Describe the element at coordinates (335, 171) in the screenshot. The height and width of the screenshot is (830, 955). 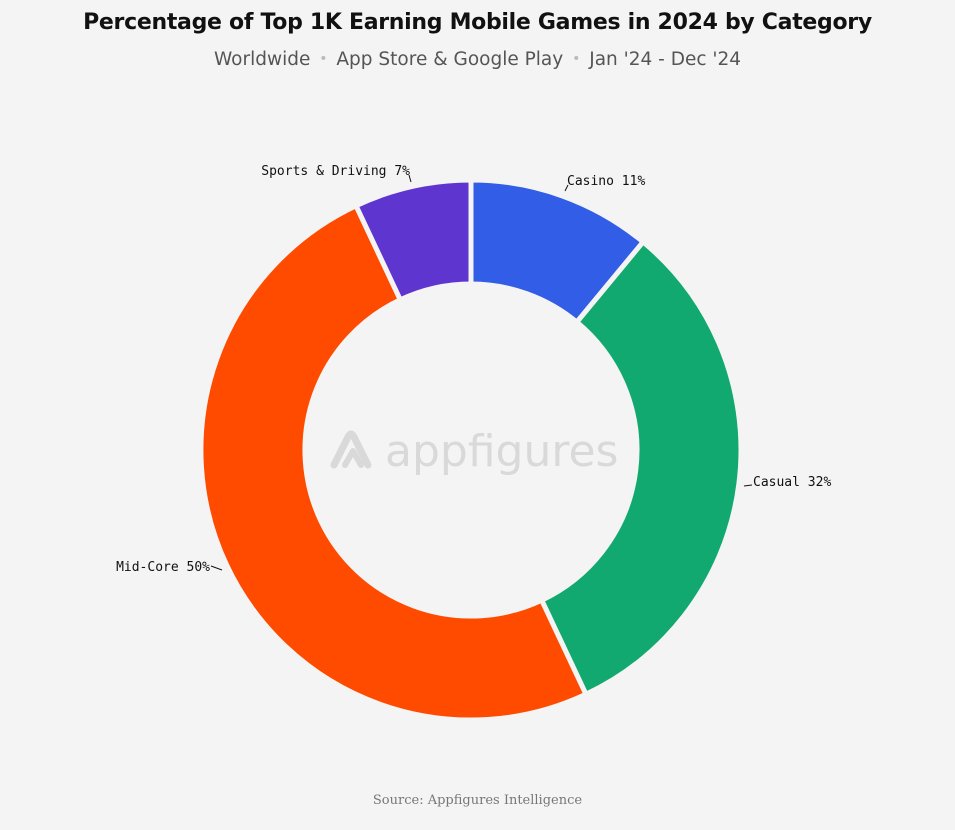
I see `slice-label-sports-driving: Sports & Driving 7%` at that location.